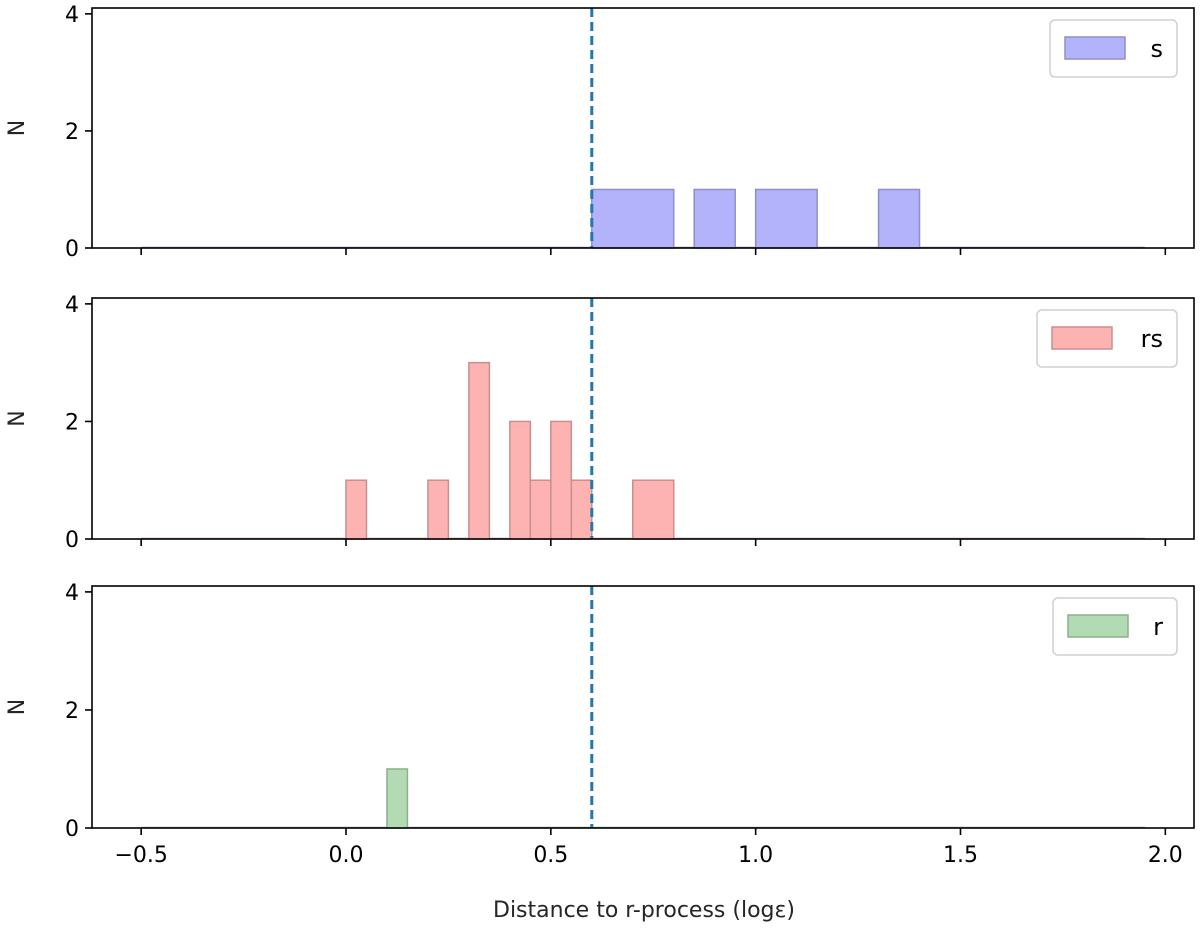 This screenshot has width=1200, height=934. I want to click on x-tick-label: 0.5, so click(550, 855).